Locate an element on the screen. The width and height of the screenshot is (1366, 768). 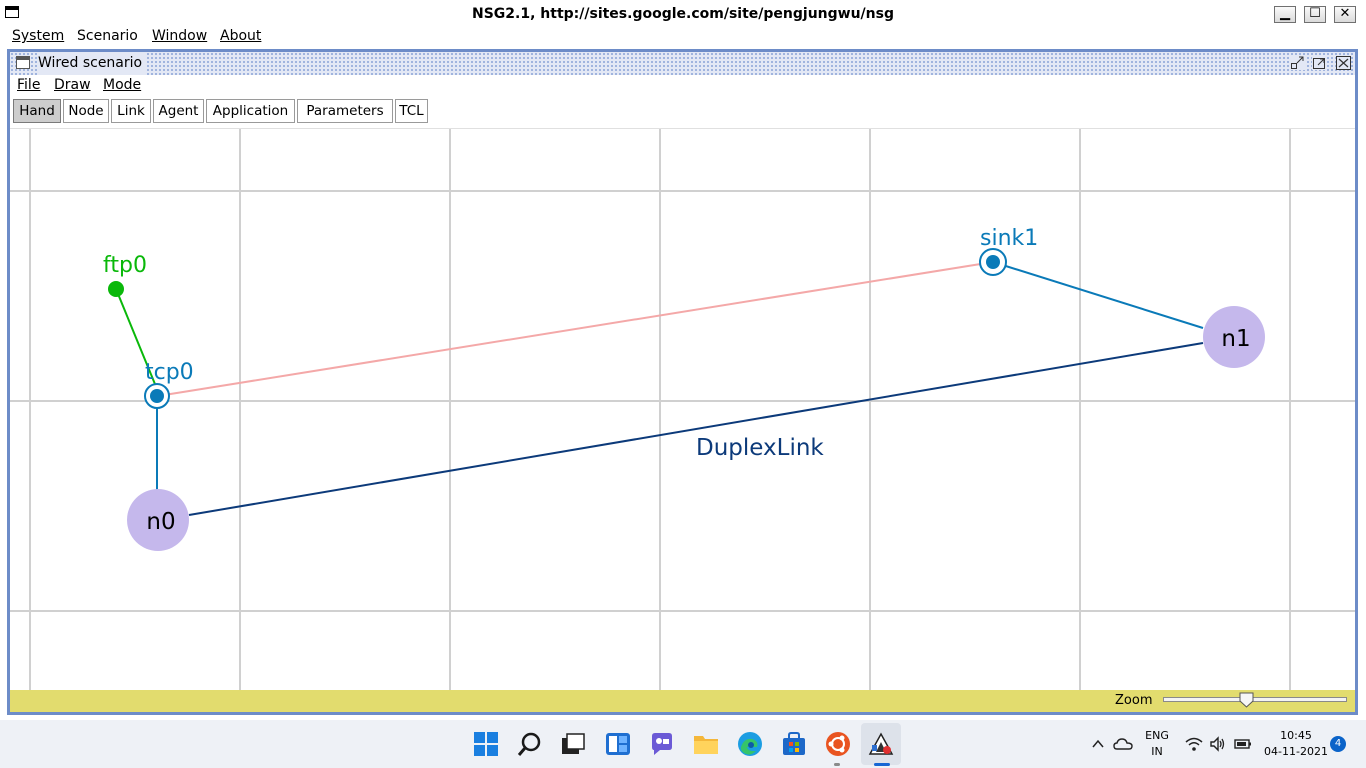
zoom-slider-thumb is located at coordinates (1246, 700).